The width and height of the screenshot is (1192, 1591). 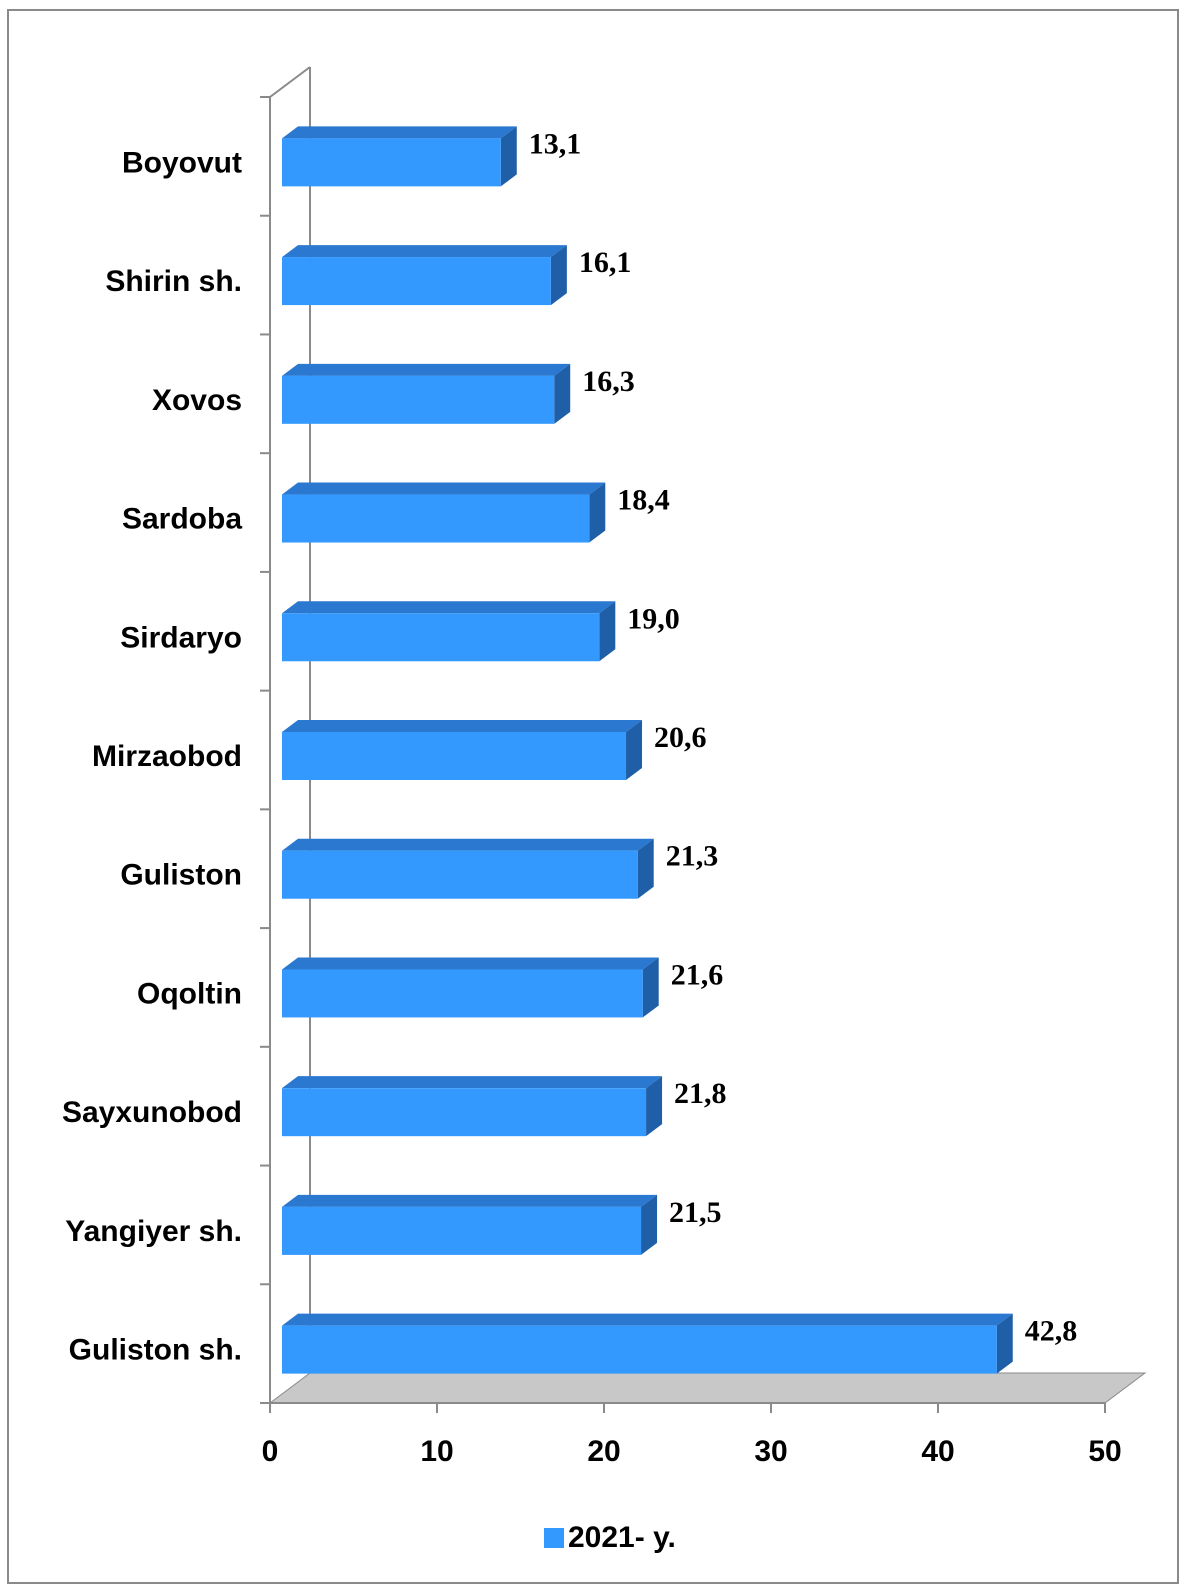 What do you see at coordinates (653, 618) in the screenshot?
I see `data-label: 19,0` at bounding box center [653, 618].